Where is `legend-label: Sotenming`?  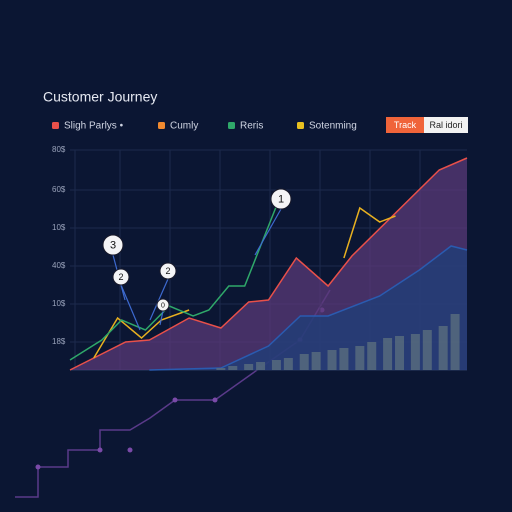 legend-label: Sotenming is located at coordinates (333, 126).